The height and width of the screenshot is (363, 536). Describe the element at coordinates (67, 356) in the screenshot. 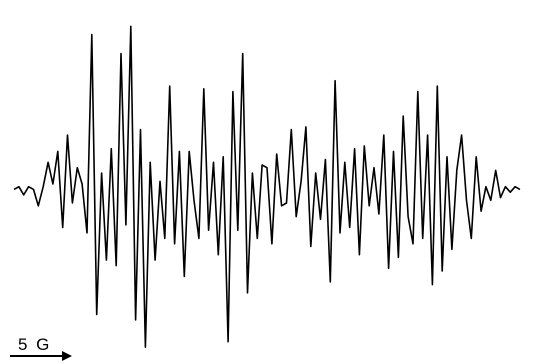

I see `scale-bar-arrowhead` at that location.